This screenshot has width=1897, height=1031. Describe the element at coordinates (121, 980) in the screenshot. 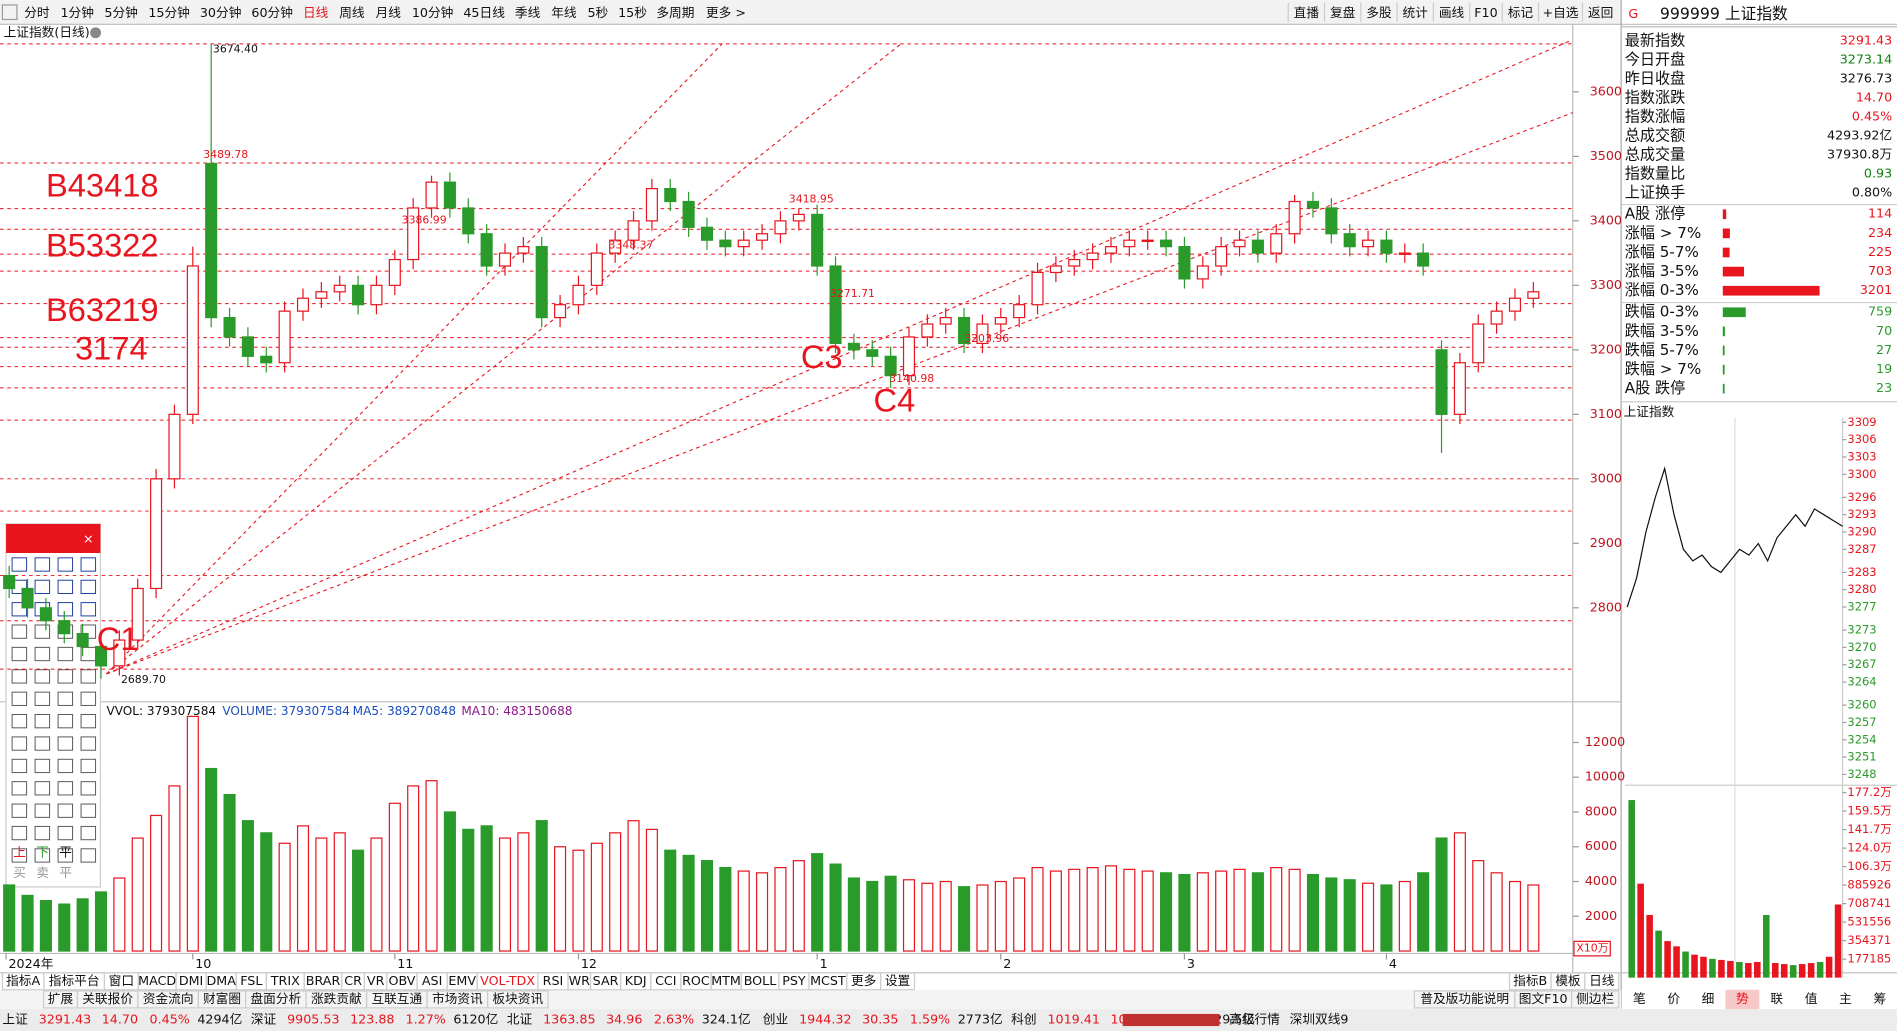

I see `tab-label: 窗口` at that location.